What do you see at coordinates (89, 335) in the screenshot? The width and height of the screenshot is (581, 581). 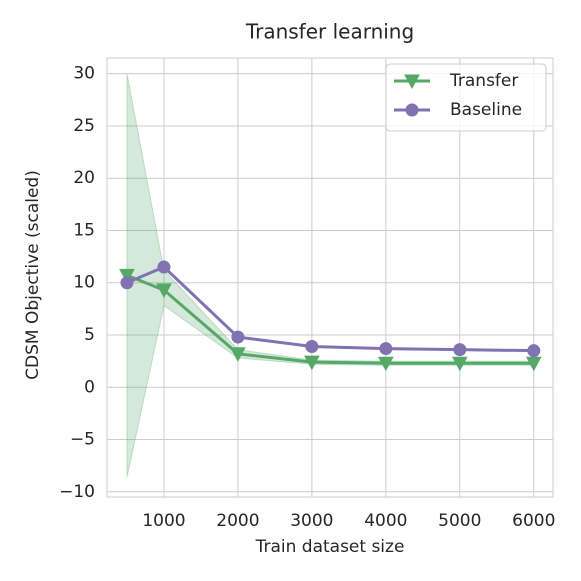 I see `y-tick-label: 5` at bounding box center [89, 335].